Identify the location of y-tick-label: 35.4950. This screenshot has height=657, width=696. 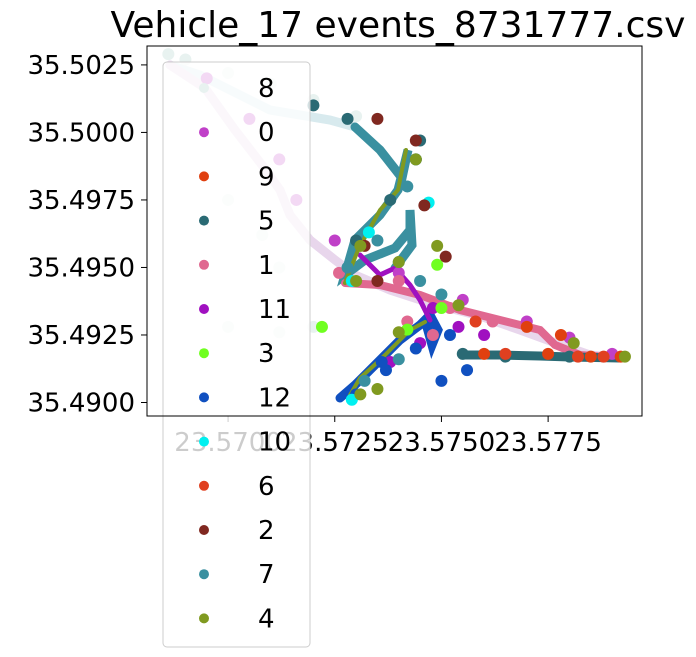
(81, 268).